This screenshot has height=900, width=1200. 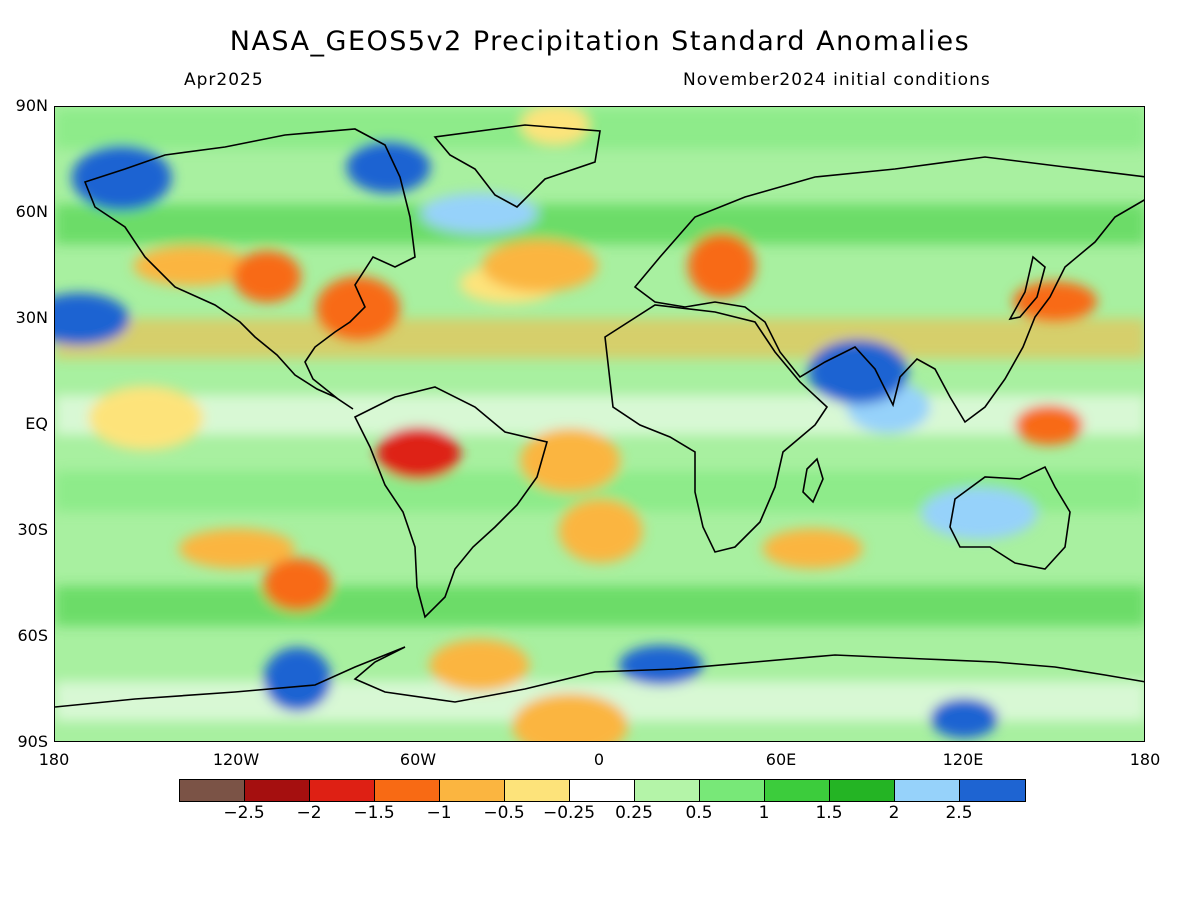 What do you see at coordinates (418, 759) in the screenshot?
I see `lon-label-60w: 60W` at bounding box center [418, 759].